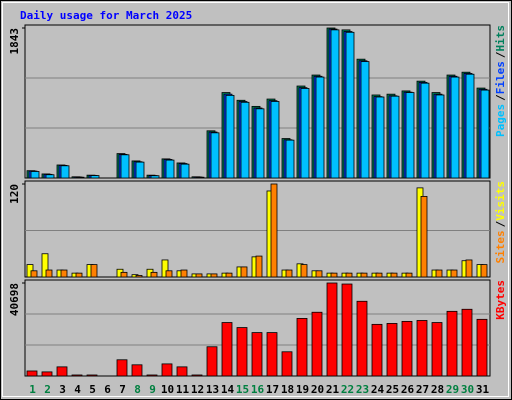 The width and height of the screenshot is (512, 400). Describe the element at coordinates (92, 389) in the screenshot. I see `x-tick-label: 5` at that location.